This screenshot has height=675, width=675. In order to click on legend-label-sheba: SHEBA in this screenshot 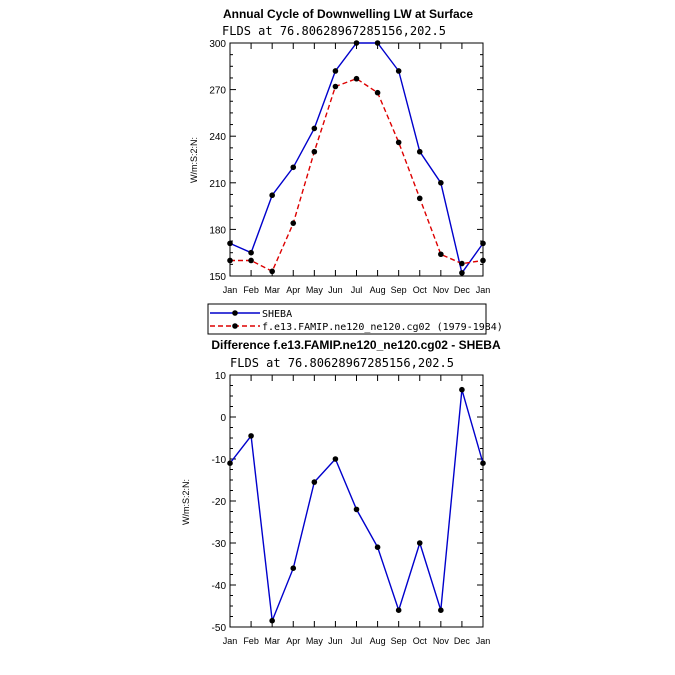, I will do `click(277, 314)`.